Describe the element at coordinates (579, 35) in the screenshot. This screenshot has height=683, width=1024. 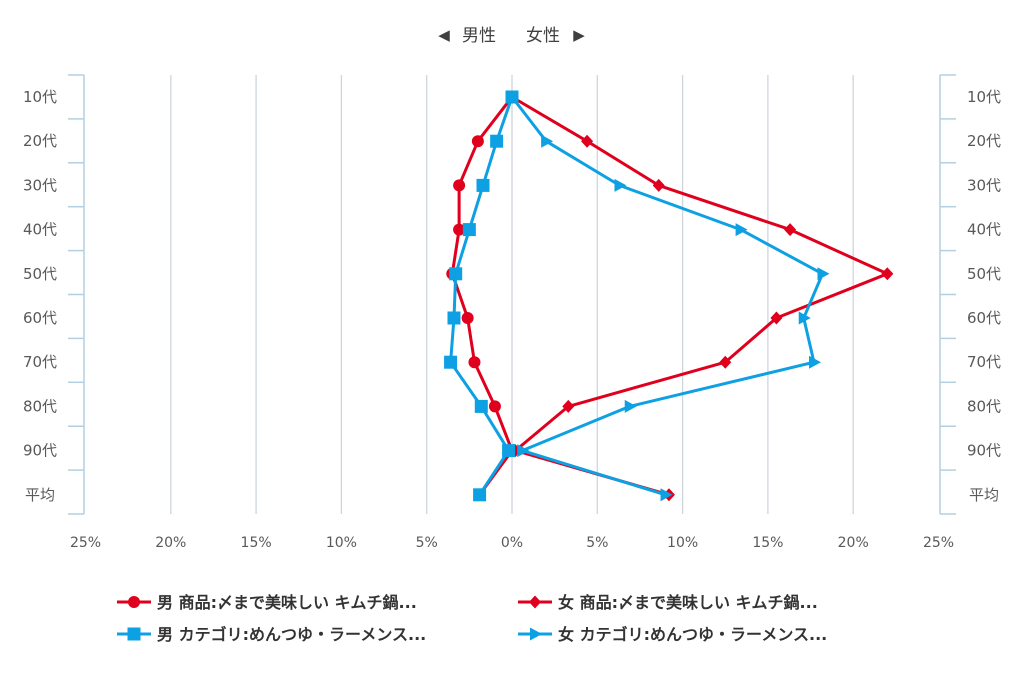
I see `right-arrow: ▶` at that location.